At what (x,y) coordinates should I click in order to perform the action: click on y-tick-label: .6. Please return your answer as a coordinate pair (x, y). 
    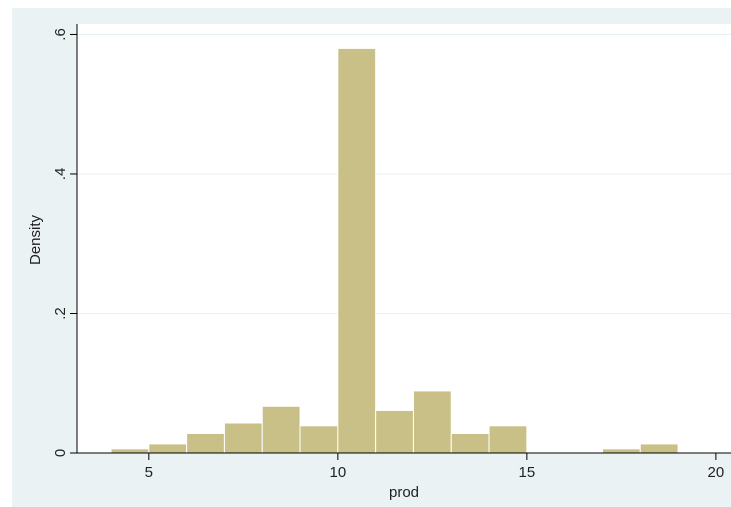
    Looking at the image, I should click on (60, 34).